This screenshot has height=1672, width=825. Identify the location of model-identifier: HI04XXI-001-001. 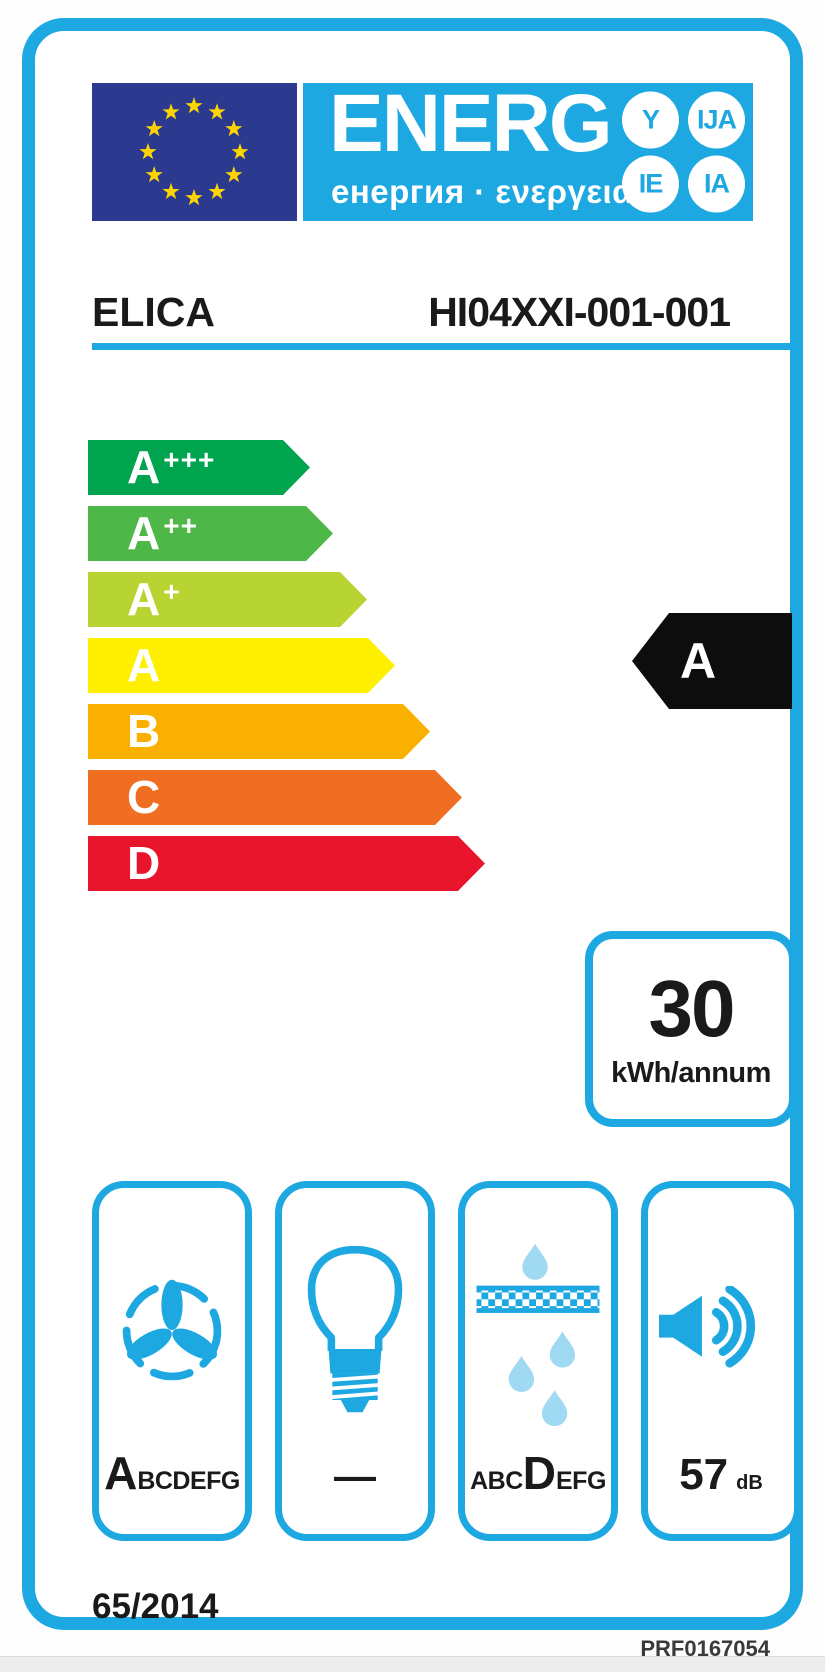
(579, 312).